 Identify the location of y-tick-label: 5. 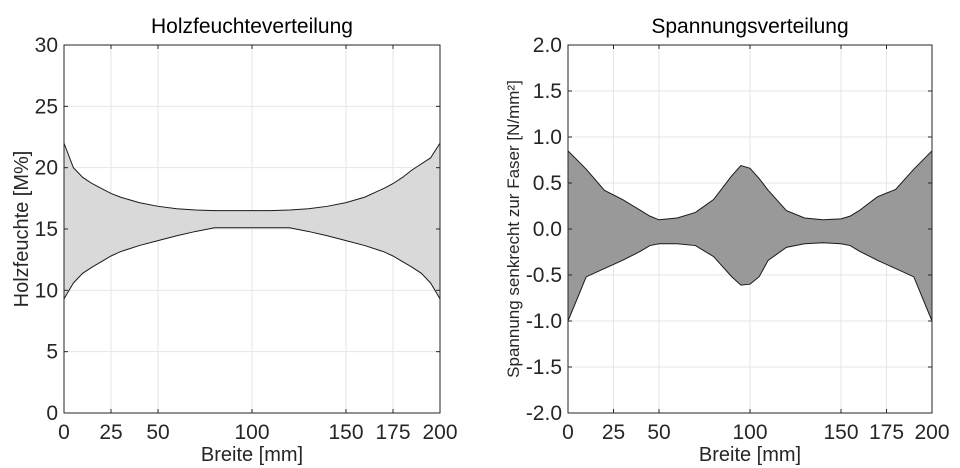
(52, 352).